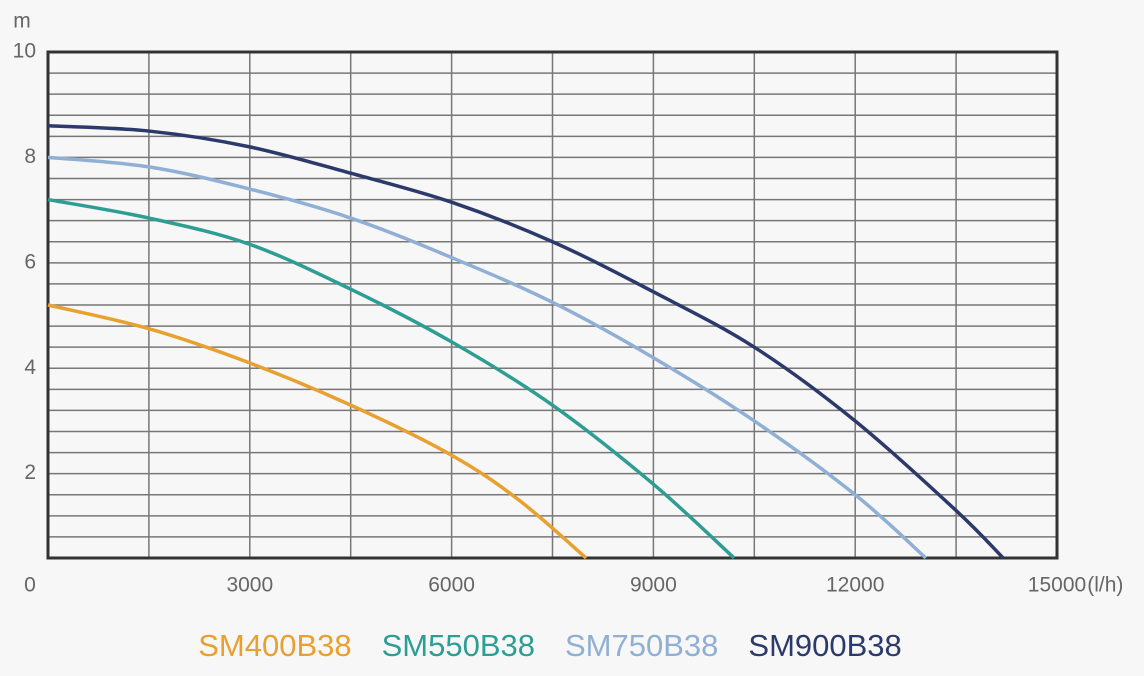 This screenshot has height=676, width=1144. What do you see at coordinates (30, 156) in the screenshot?
I see `y-tick-label: 8` at bounding box center [30, 156].